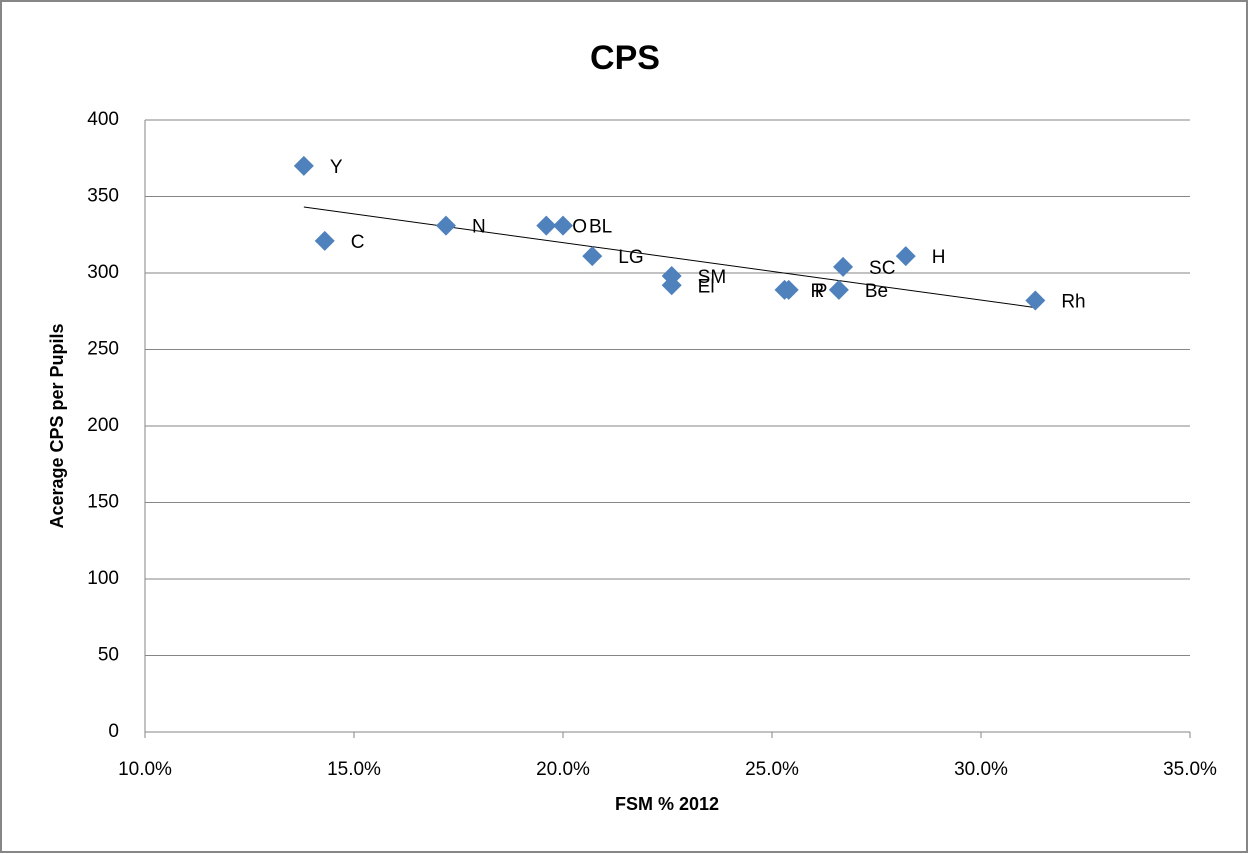  What do you see at coordinates (1190, 769) in the screenshot?
I see `x-tick-label: 35.0%` at bounding box center [1190, 769].